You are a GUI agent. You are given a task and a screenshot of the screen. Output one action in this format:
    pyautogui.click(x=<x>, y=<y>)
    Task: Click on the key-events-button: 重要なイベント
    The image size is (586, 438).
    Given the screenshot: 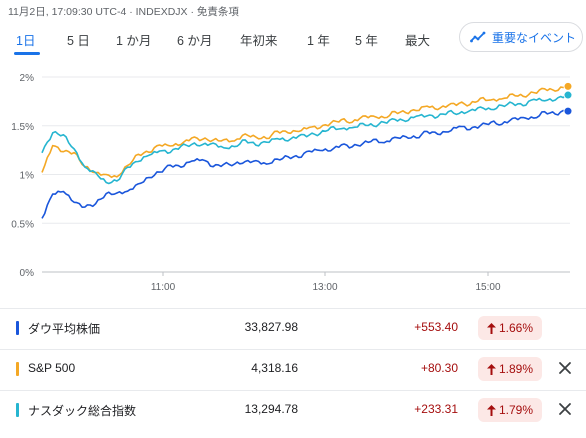 What is the action you would take?
    pyautogui.click(x=521, y=37)
    